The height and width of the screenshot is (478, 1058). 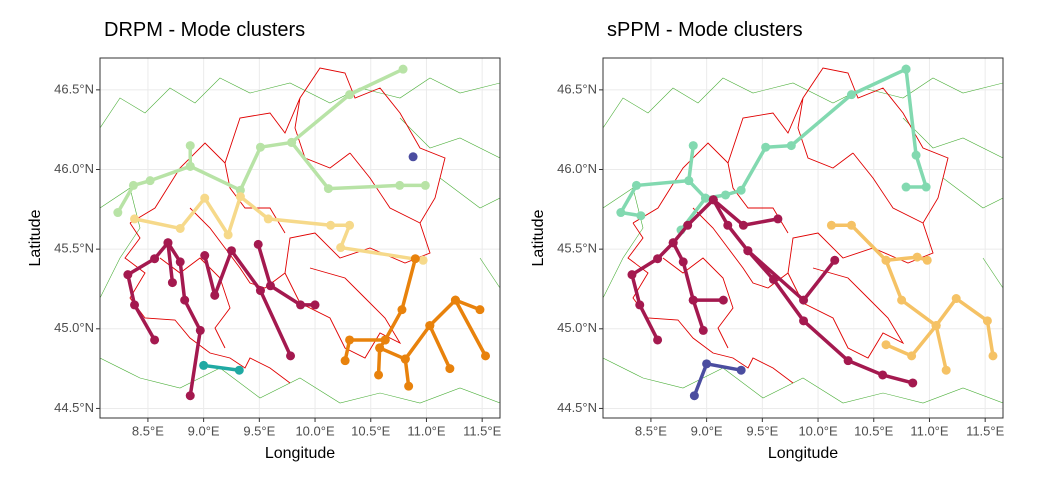 What do you see at coordinates (577, 407) in the screenshot?
I see `y-tick-label: 44.5°N` at bounding box center [577, 407].